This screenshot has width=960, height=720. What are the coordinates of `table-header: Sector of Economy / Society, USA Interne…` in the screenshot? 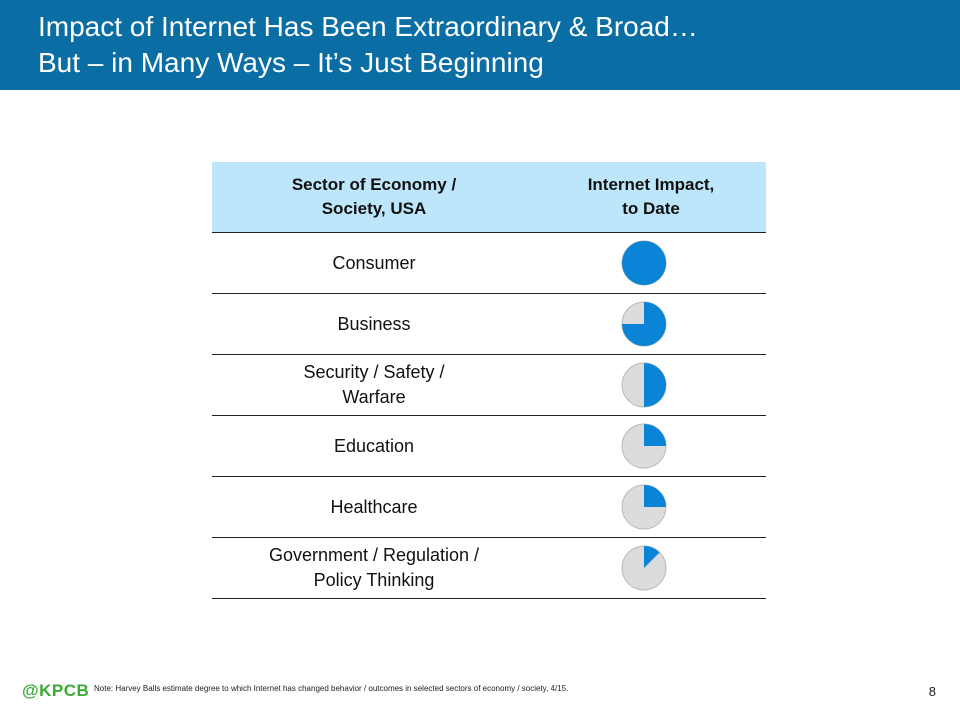 It's located at (489, 197).